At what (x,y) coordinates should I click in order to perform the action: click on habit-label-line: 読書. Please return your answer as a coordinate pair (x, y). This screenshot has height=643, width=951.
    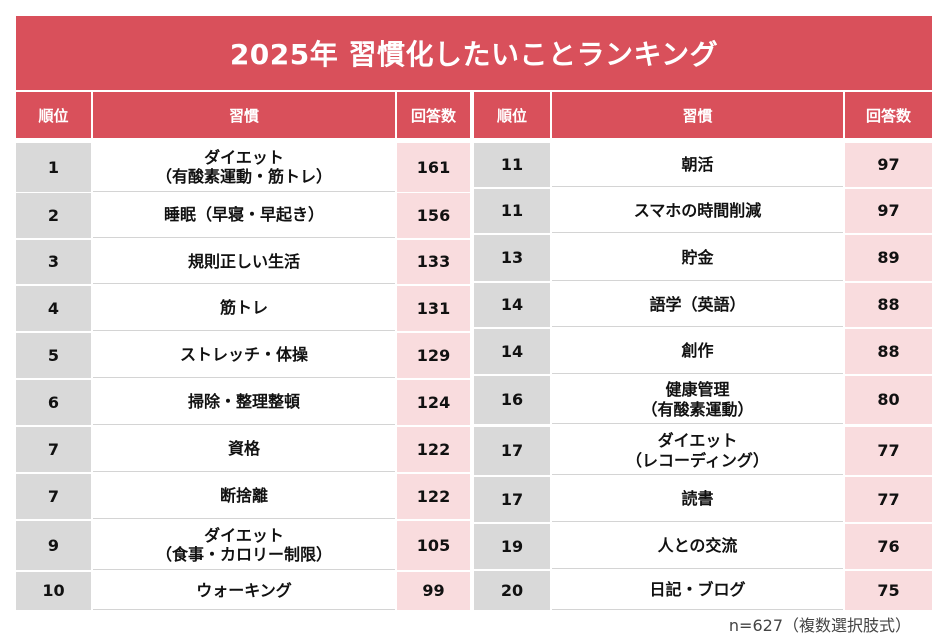
    Looking at the image, I should click on (697, 499).